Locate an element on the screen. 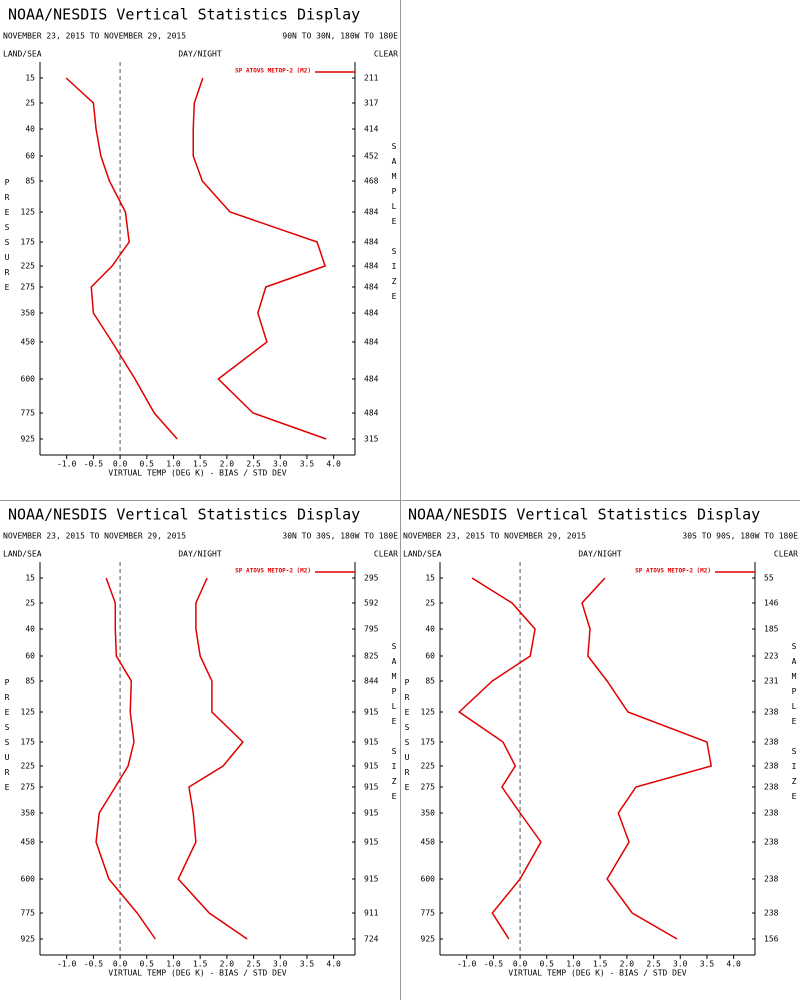 Image resolution: width=800 pixels, height=1000 pixels. clear-label: CLEAR is located at coordinates (386, 54).